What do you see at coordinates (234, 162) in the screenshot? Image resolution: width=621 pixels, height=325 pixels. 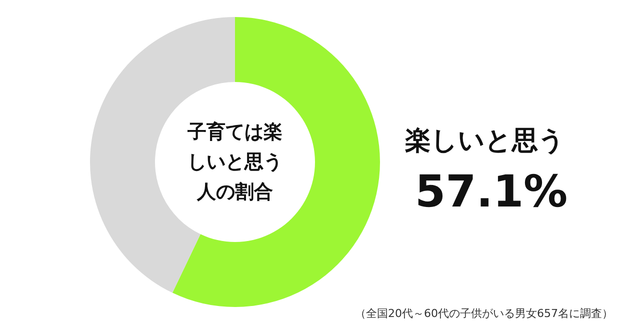 I see `text: 子育ては楽しいと思う人の割合` at bounding box center [234, 162].